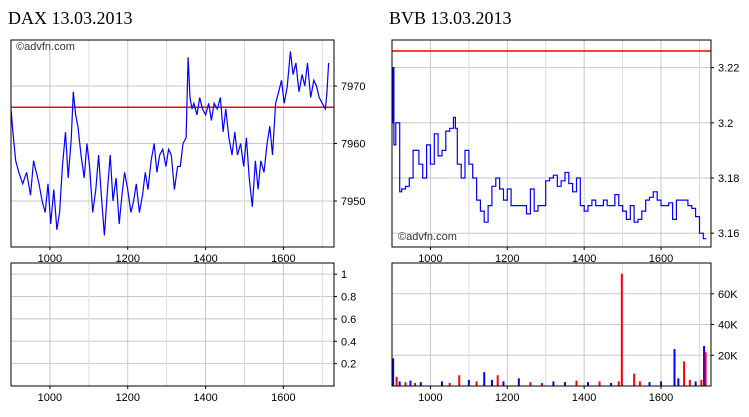 This screenshot has width=749, height=417. Describe the element at coordinates (348, 298) in the screenshot. I see `dax-volume-y-tick-label: 0.8` at that location.